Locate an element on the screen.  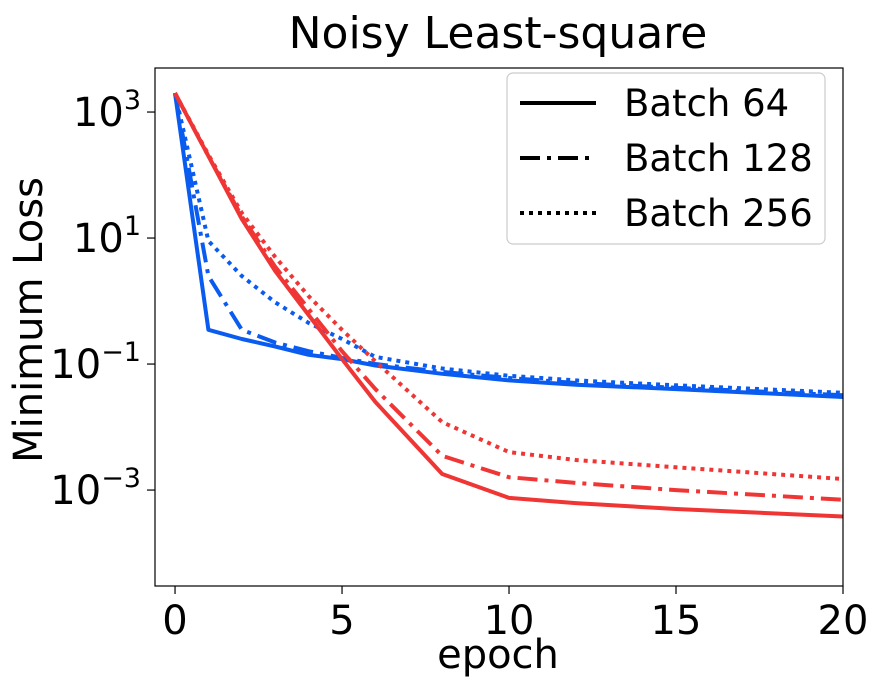
x-tick-label: 20 is located at coordinates (843, 621).